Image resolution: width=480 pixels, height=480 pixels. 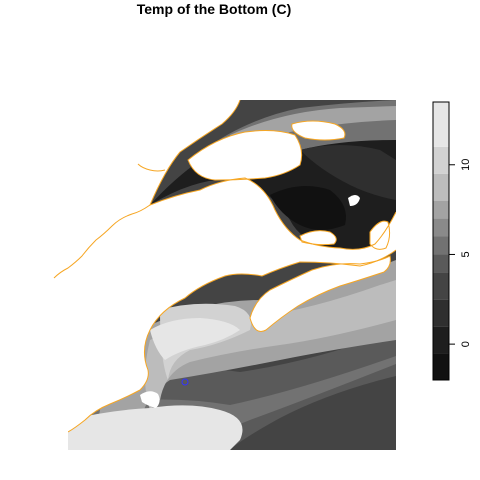 I want to click on coastline-cape-breton, so click(x=380, y=235).